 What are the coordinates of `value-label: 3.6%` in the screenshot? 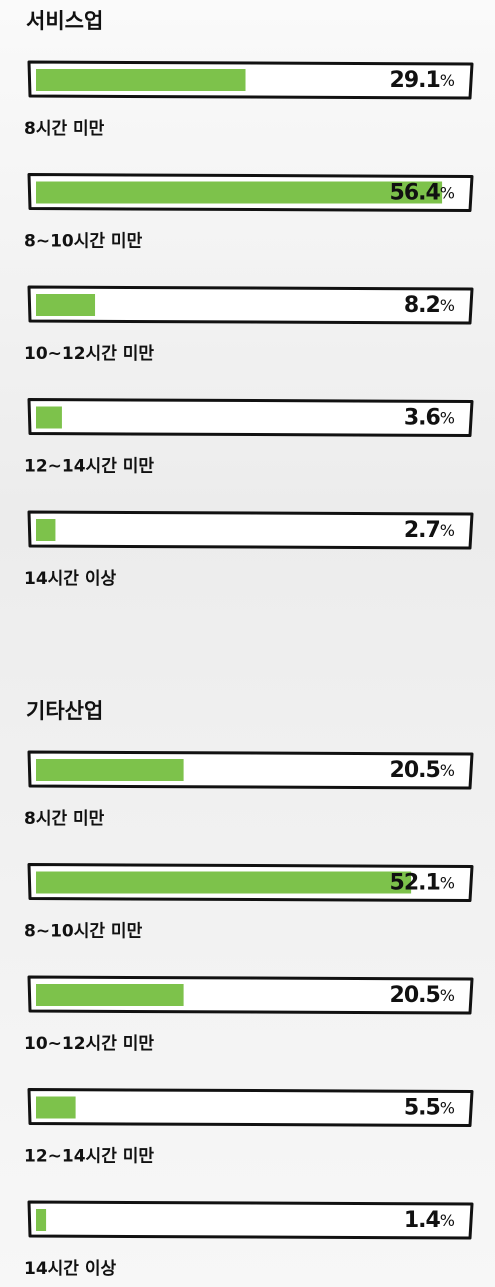 It's located at (429, 418).